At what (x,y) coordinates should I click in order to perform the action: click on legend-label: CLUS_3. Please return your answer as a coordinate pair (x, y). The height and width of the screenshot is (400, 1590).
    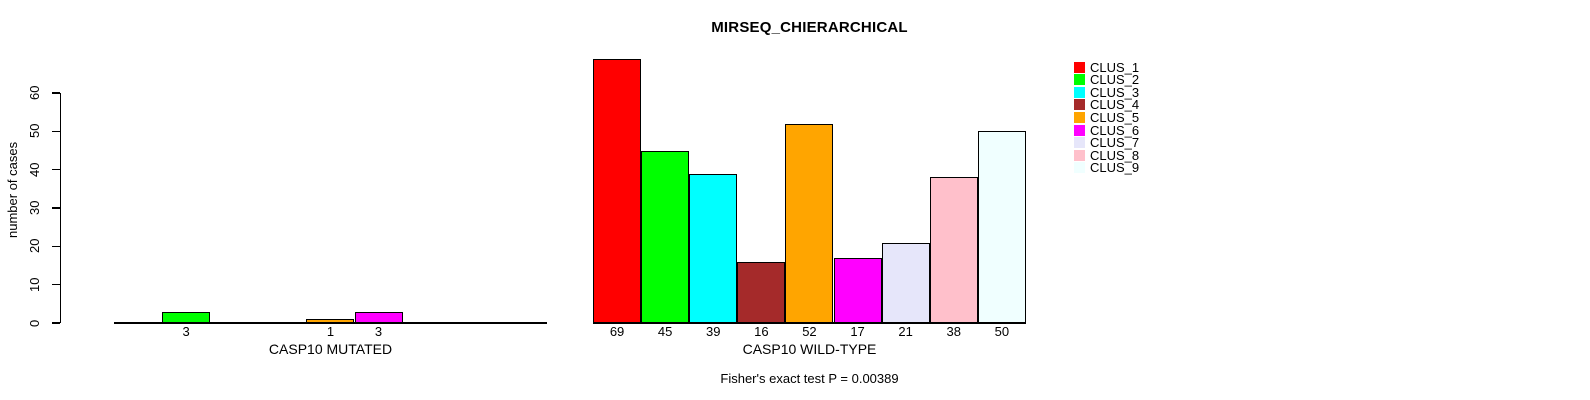
    Looking at the image, I should click on (1115, 92).